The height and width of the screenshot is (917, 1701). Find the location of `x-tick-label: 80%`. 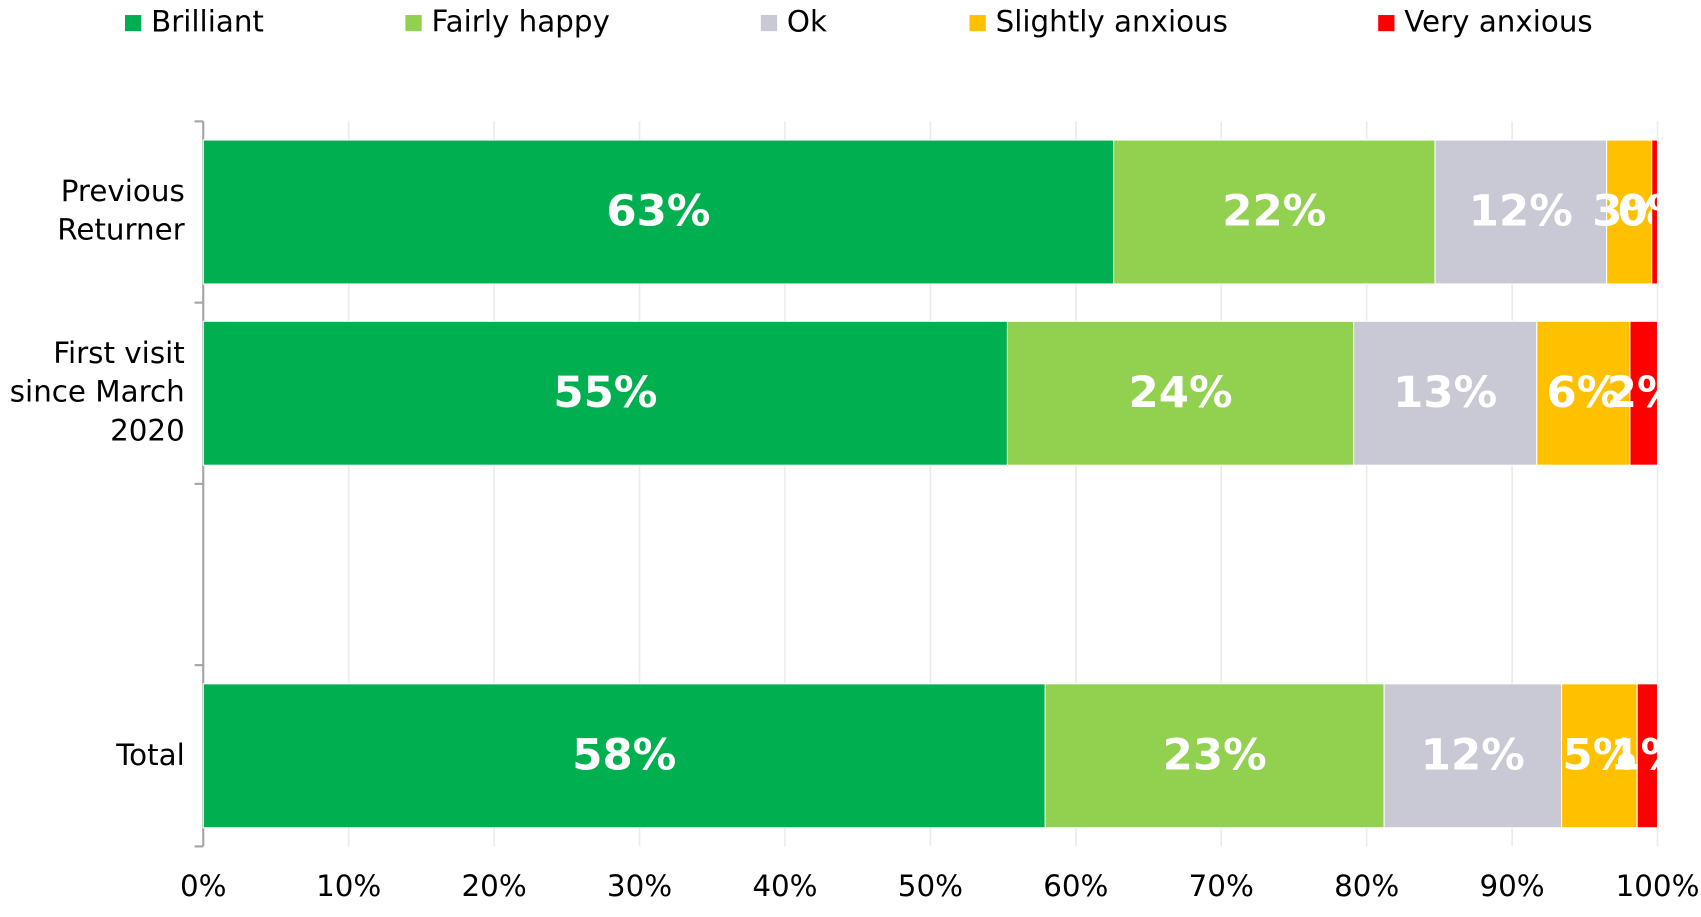

x-tick-label: 80% is located at coordinates (1366, 886).